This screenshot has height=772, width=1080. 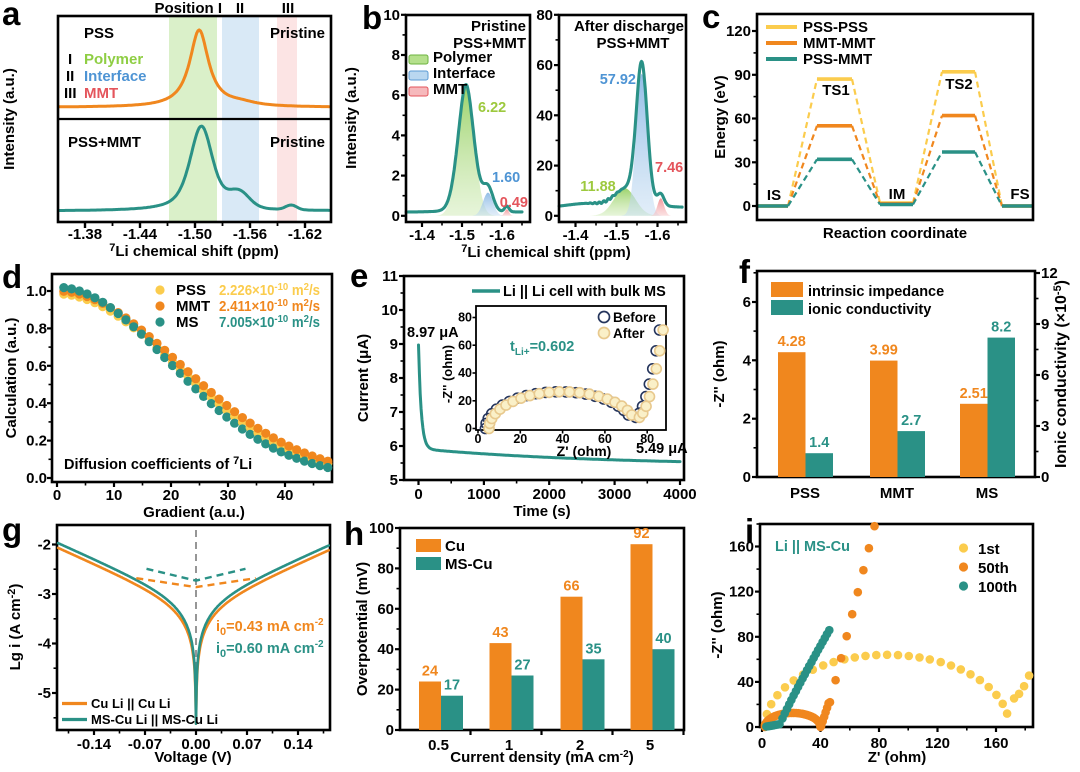 What do you see at coordinates (145, 744) in the screenshot?
I see `svg-text: -0.07` at bounding box center [145, 744].